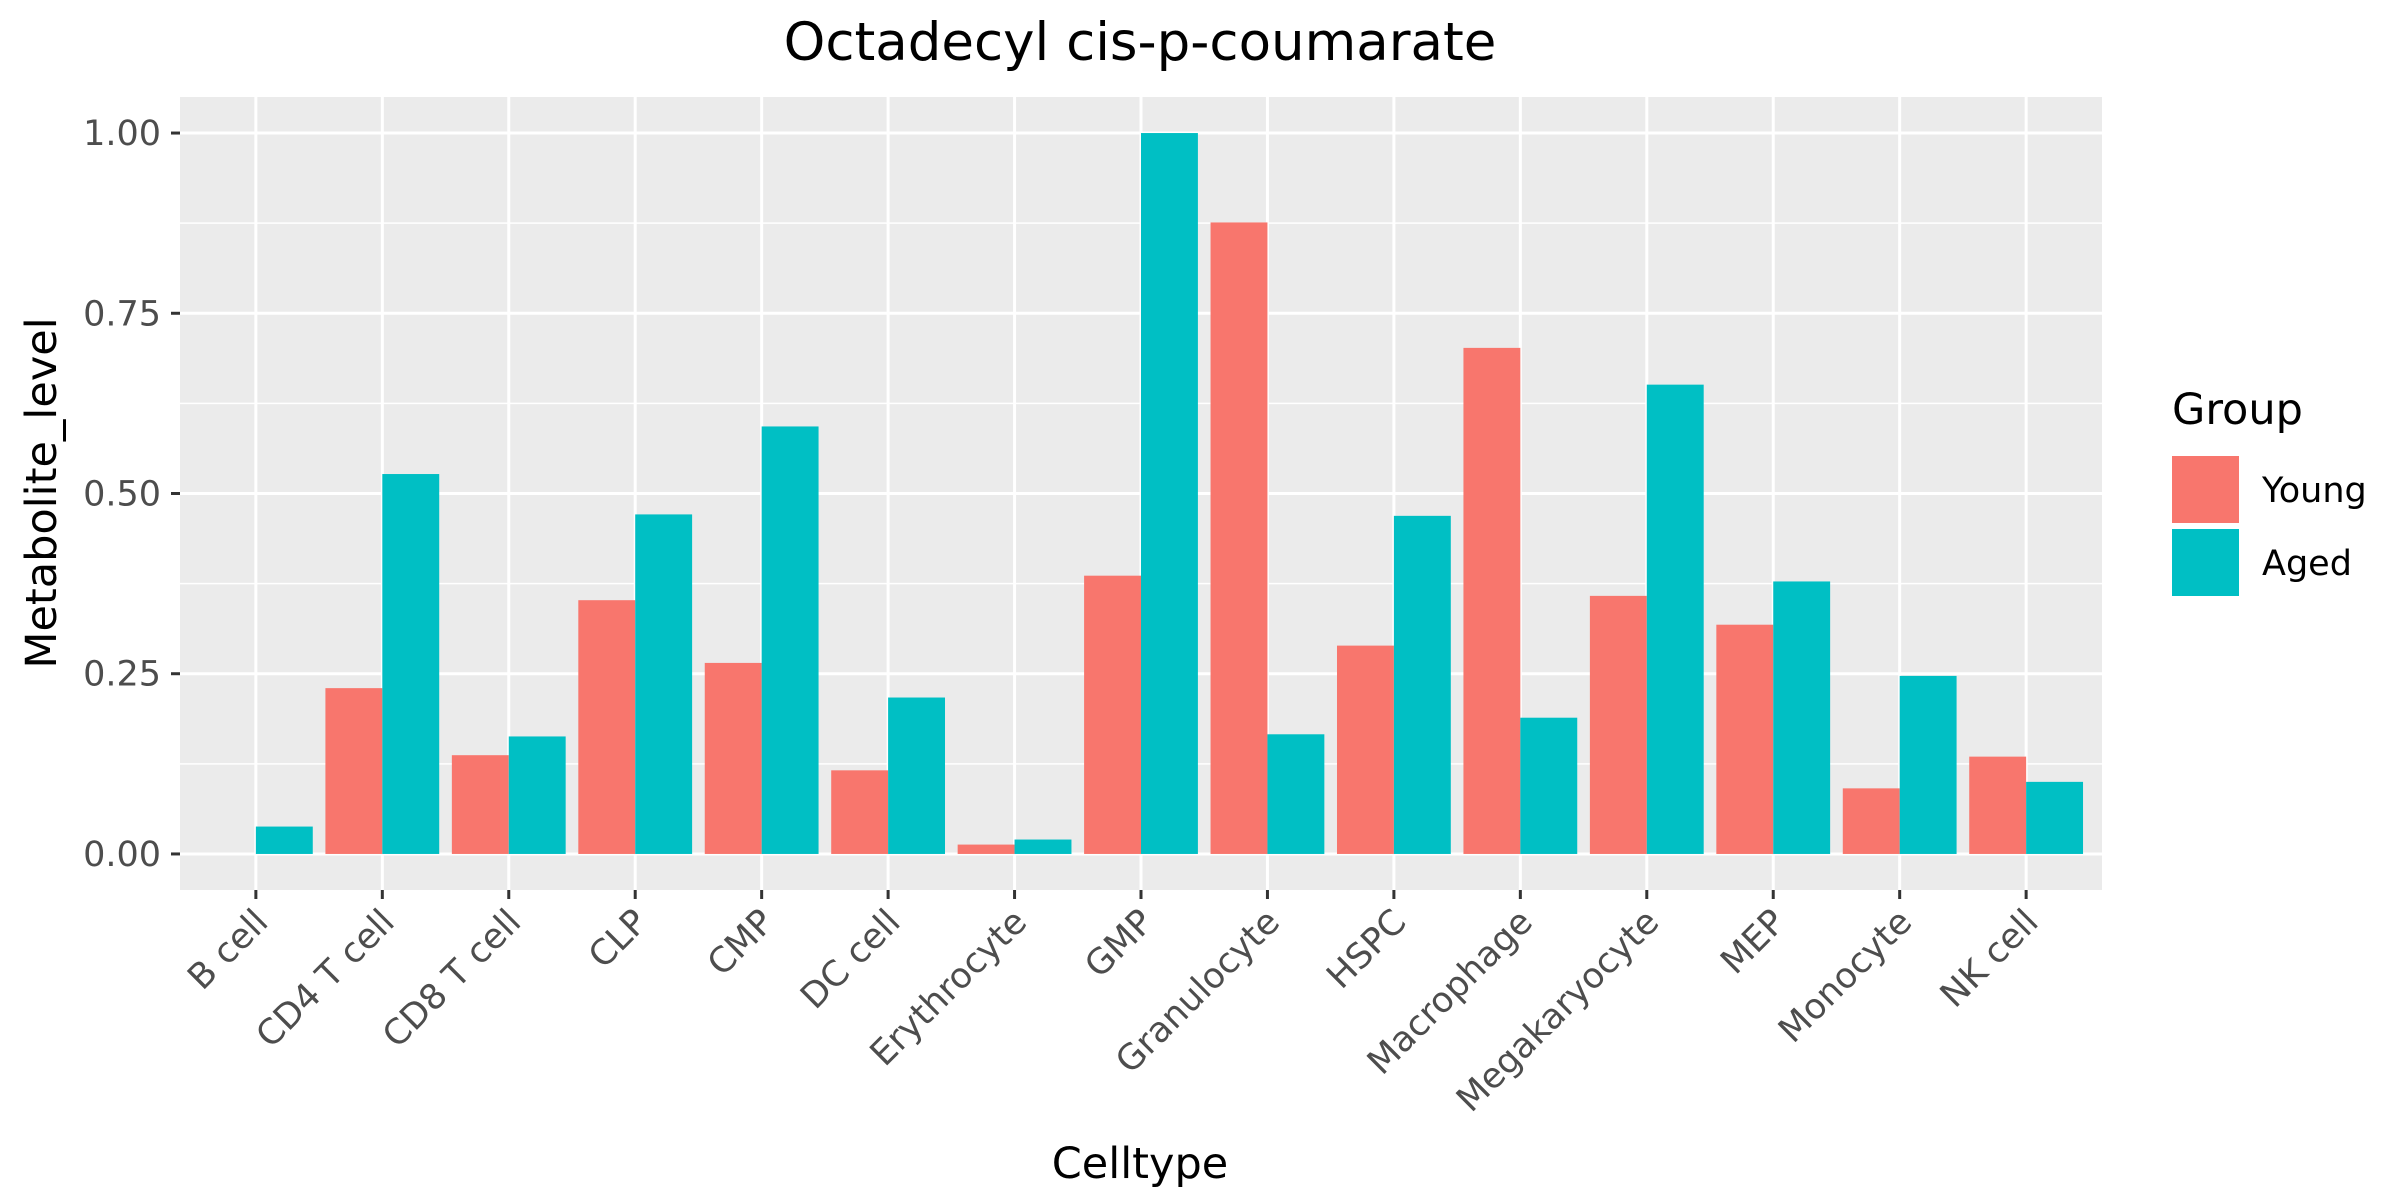  I want to click on bar-aged-cd4-t-cell, so click(411, 664).